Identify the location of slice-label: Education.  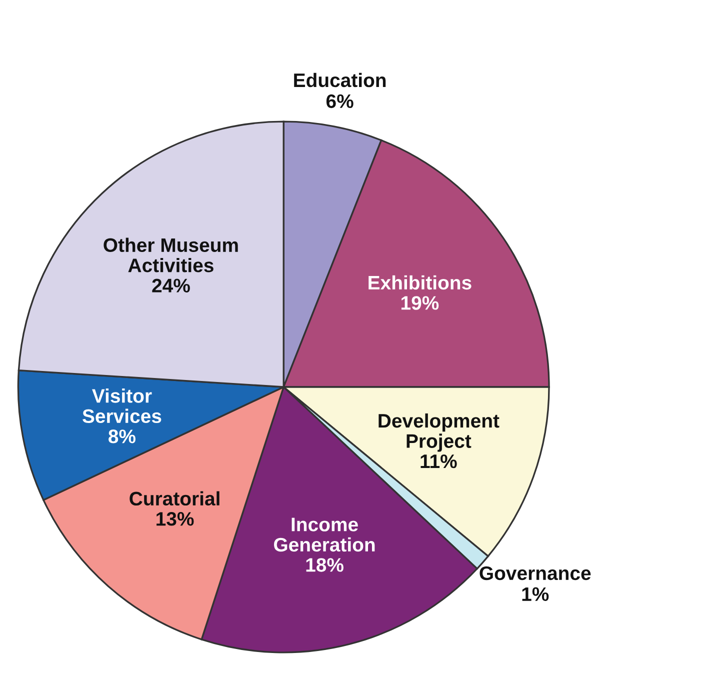
(340, 80).